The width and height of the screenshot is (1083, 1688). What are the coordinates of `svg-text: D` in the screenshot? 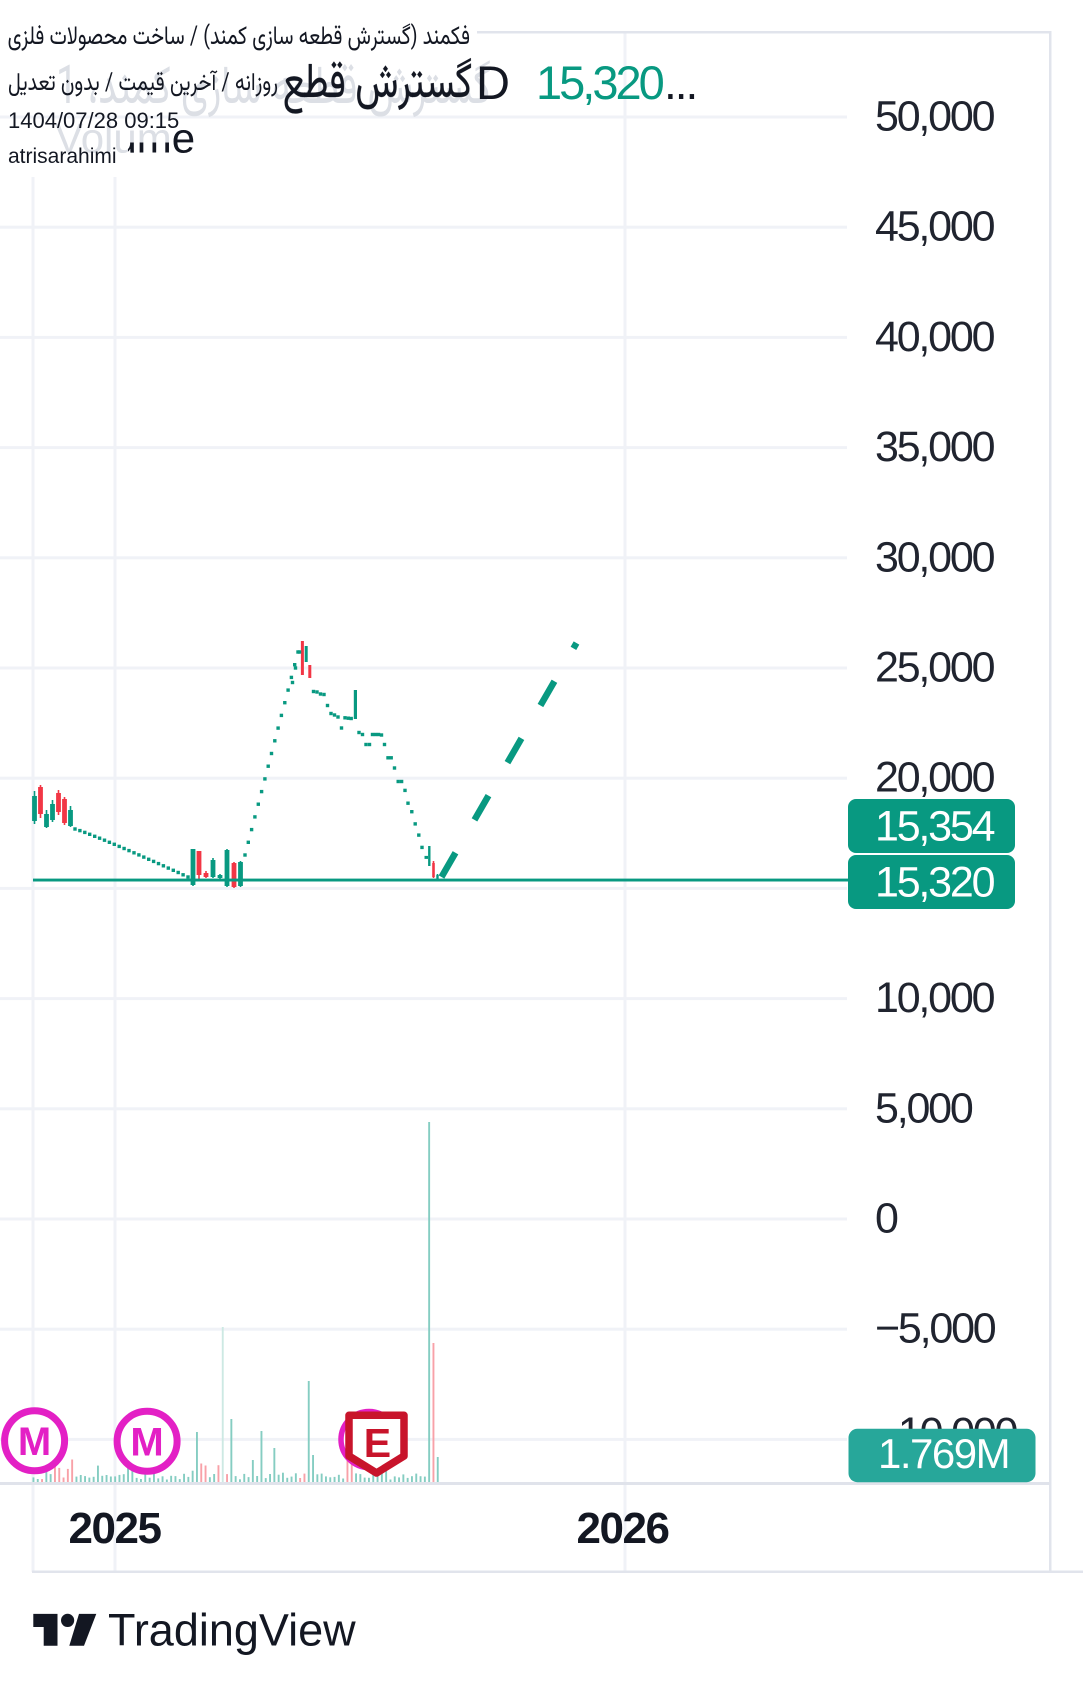 It's located at (493, 82).